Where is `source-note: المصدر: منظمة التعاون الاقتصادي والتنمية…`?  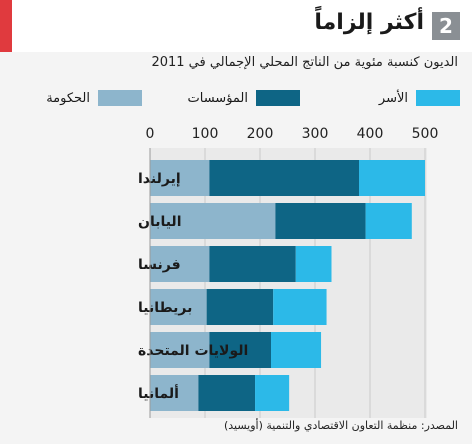
source-note: المصدر: منظمة التعاون الاقتصادي والتنمية… is located at coordinates (340, 425).